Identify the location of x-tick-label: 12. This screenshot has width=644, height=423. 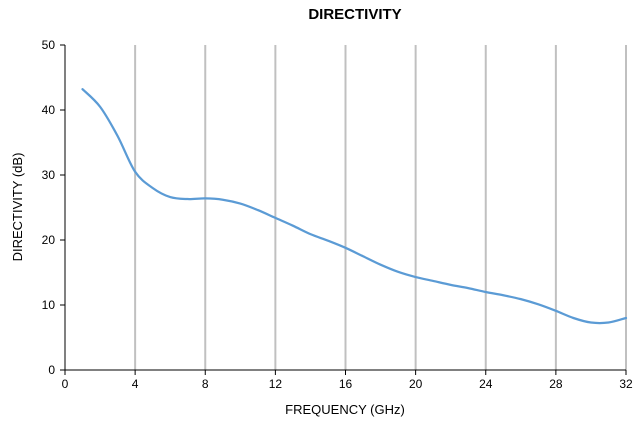
(276, 384).